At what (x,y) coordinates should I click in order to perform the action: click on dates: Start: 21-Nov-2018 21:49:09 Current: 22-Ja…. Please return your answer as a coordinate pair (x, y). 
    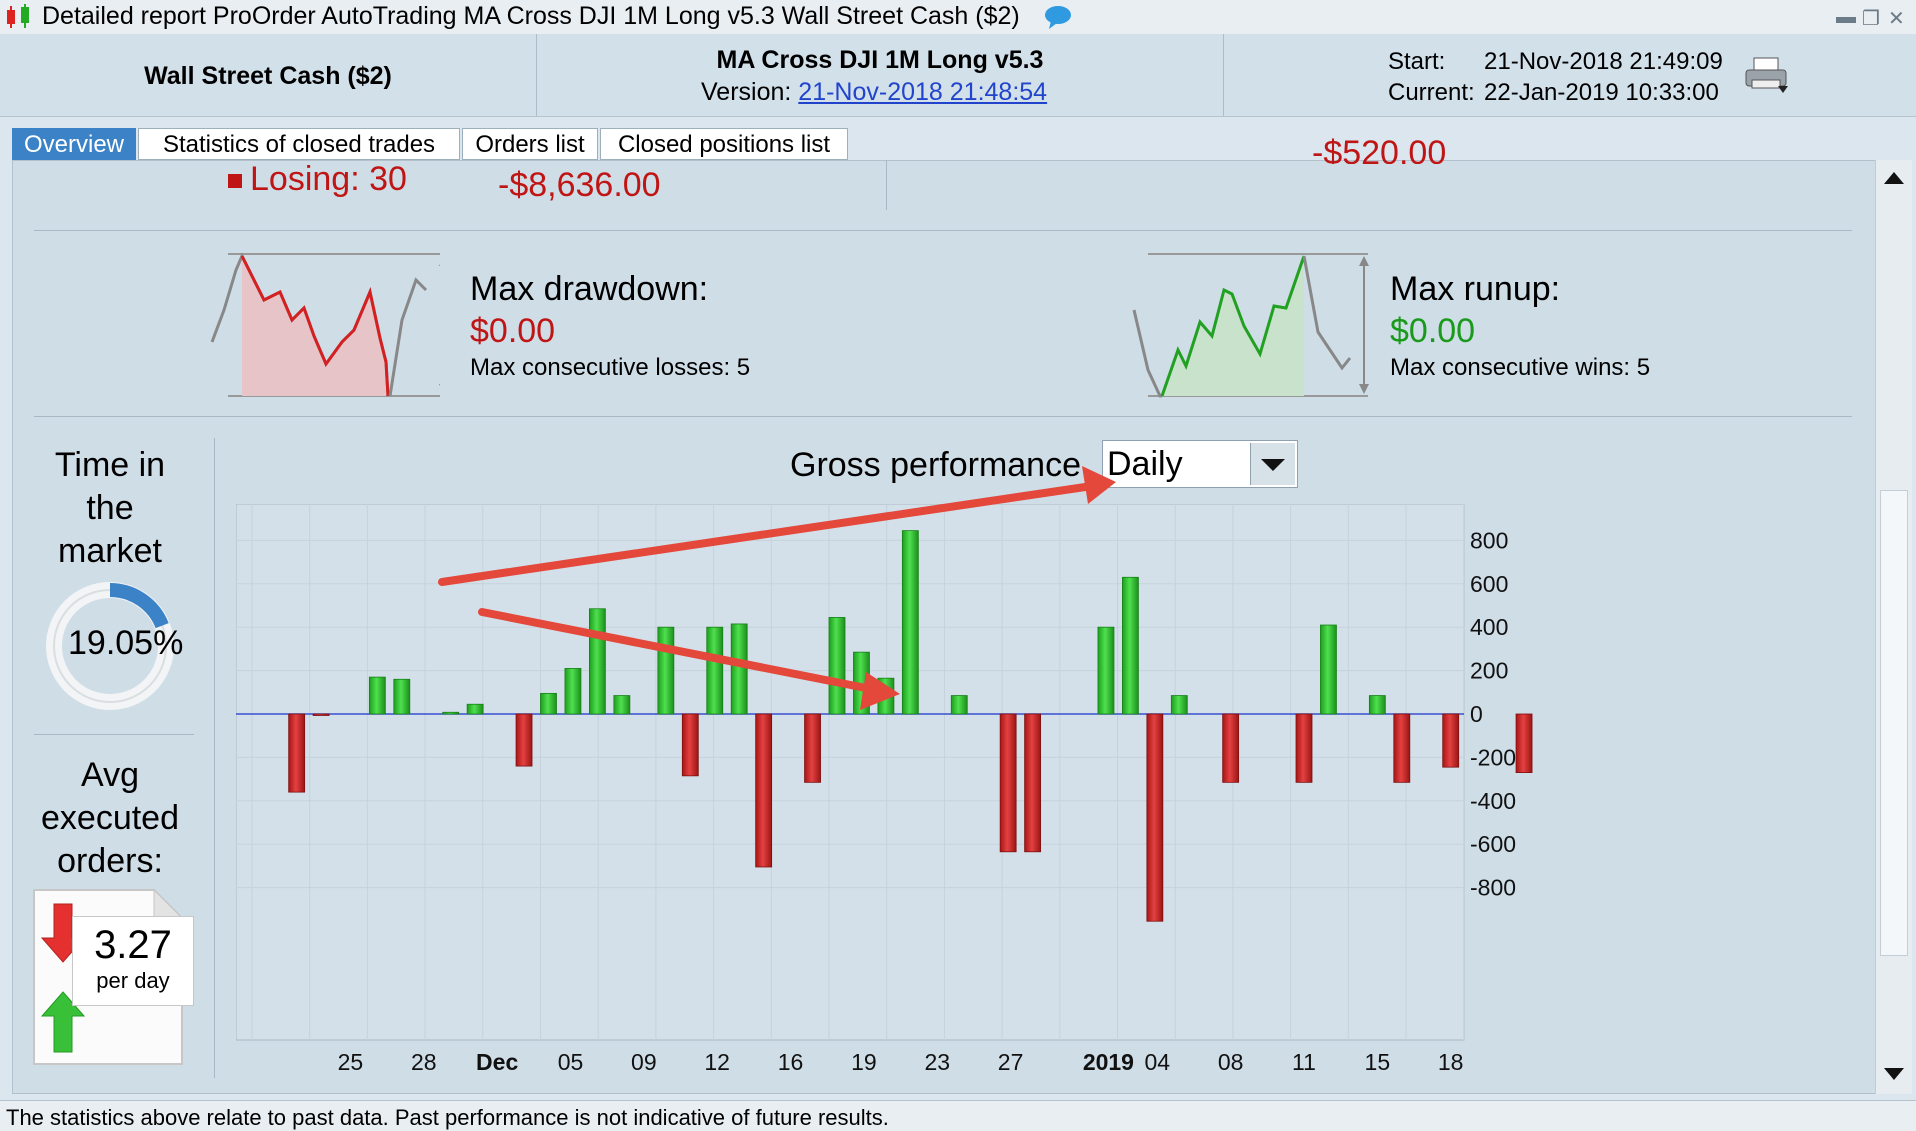
    Looking at the image, I should click on (1555, 77).